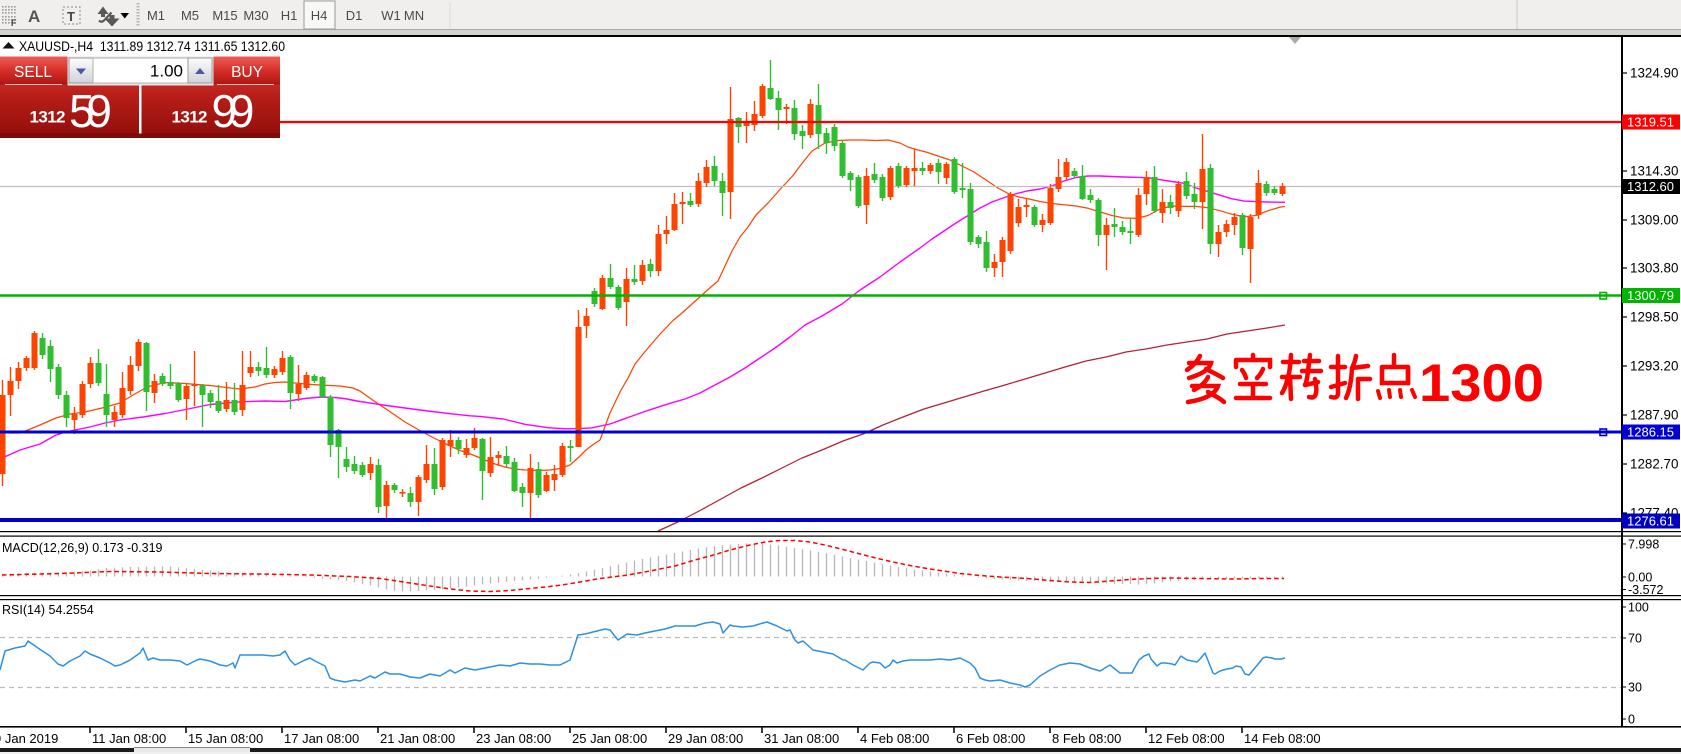 This screenshot has height=754, width=1681. What do you see at coordinates (129, 738) in the screenshot?
I see `svg-text: 11 Jan 08:00` at bounding box center [129, 738].